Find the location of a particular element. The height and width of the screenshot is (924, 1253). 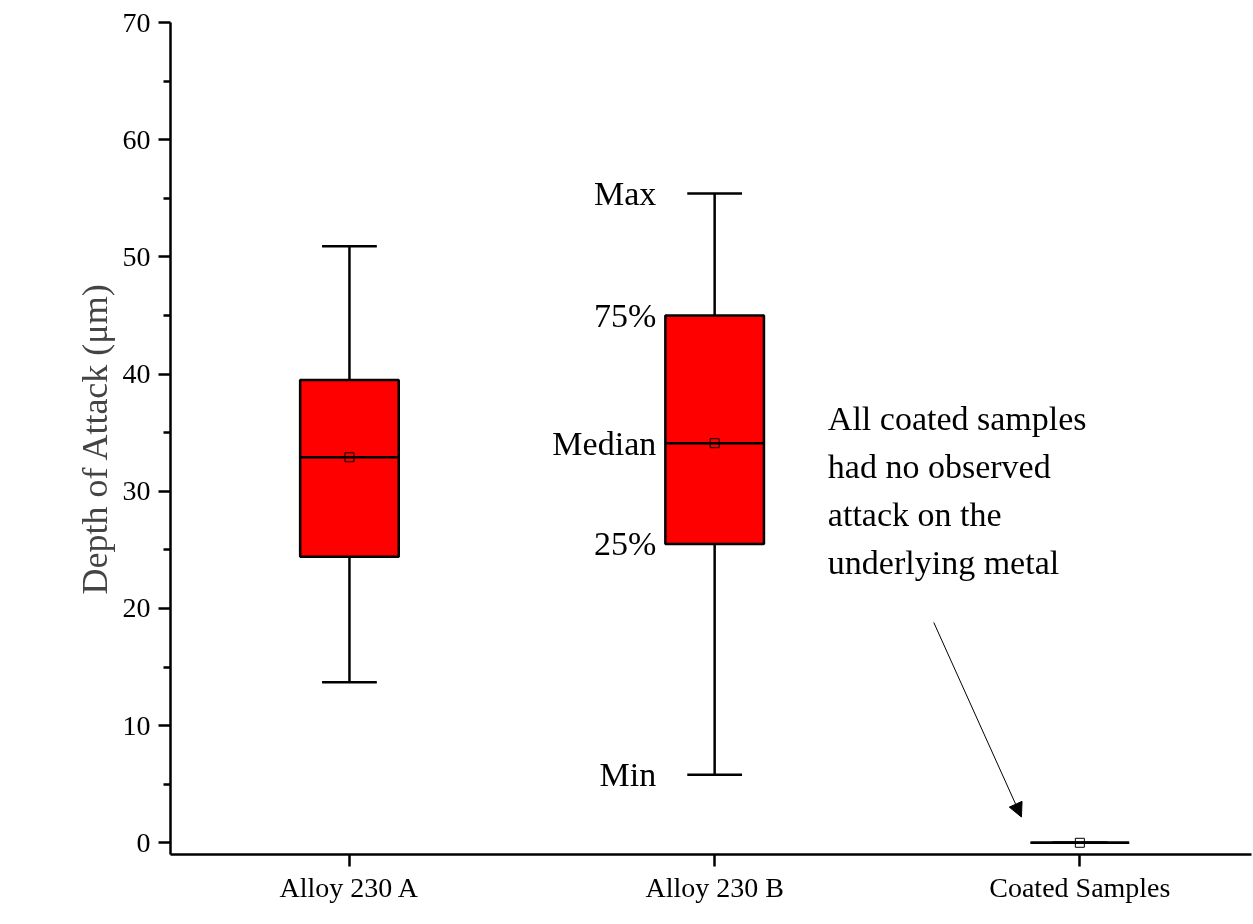

annotation: 75% is located at coordinates (625, 315).